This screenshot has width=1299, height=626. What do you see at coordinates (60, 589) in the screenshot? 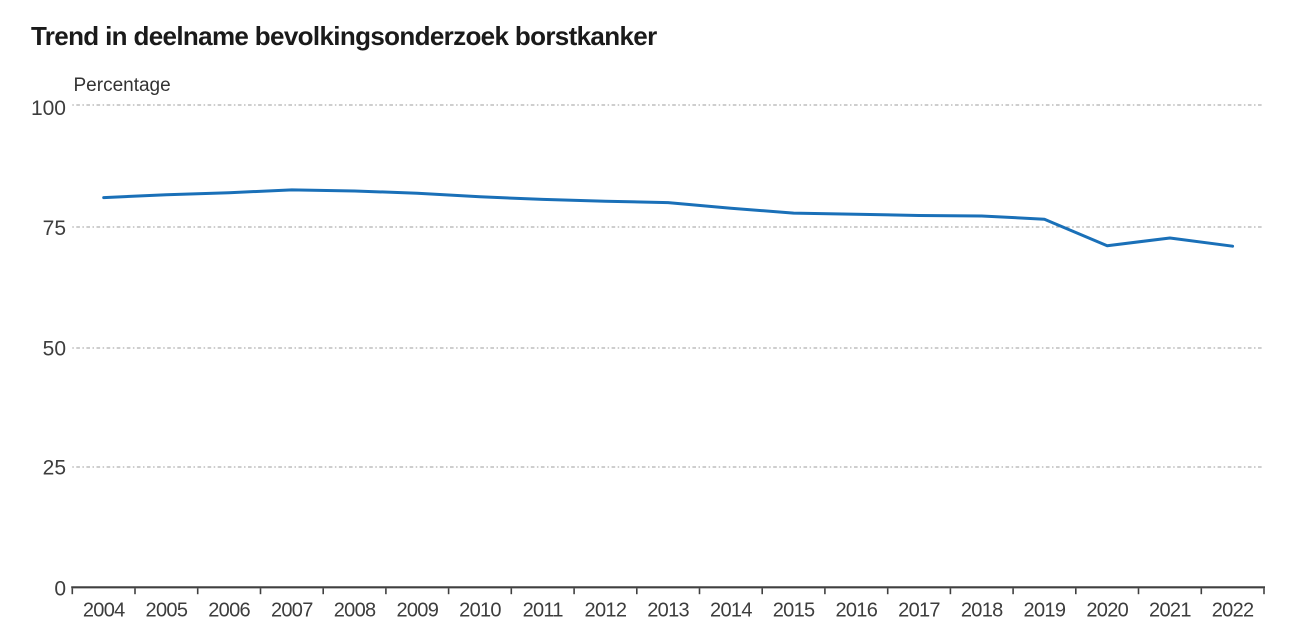
I see `svg-text: 0` at bounding box center [60, 589].